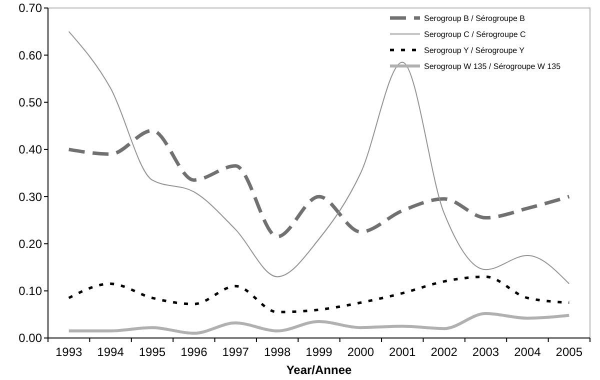 The width and height of the screenshot is (600, 380). What do you see at coordinates (475, 34) in the screenshot?
I see `legend-label: Serogroup C / Sérogroupe C` at bounding box center [475, 34].